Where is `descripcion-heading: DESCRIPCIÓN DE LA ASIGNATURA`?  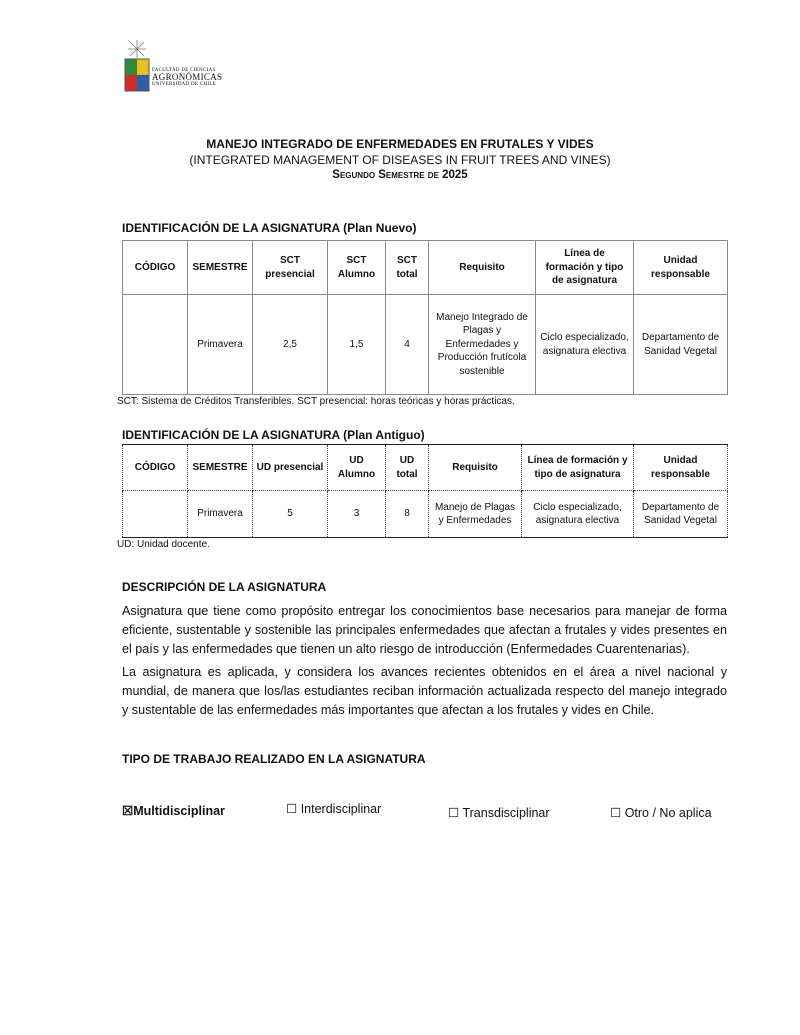 descripcion-heading: DESCRIPCIÓN DE LA ASIGNATURA is located at coordinates (224, 587).